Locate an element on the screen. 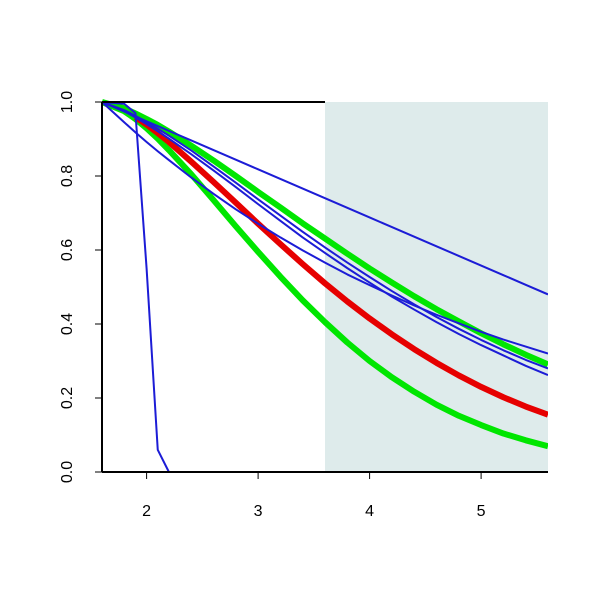 The image size is (600, 600). y-tick-label: 0.8 is located at coordinates (67, 176).